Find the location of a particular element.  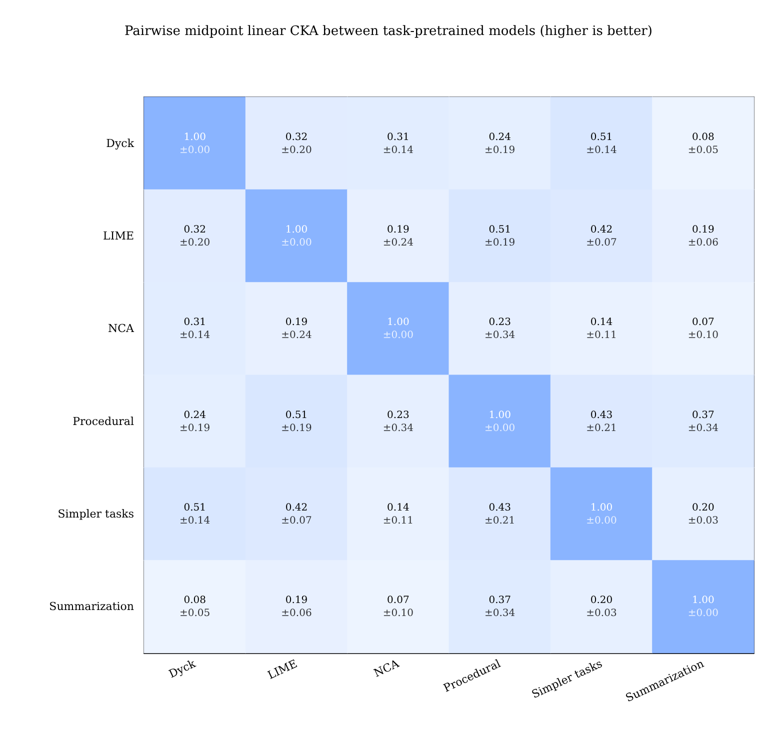

y-tick-label: Dyck is located at coordinates (120, 143).